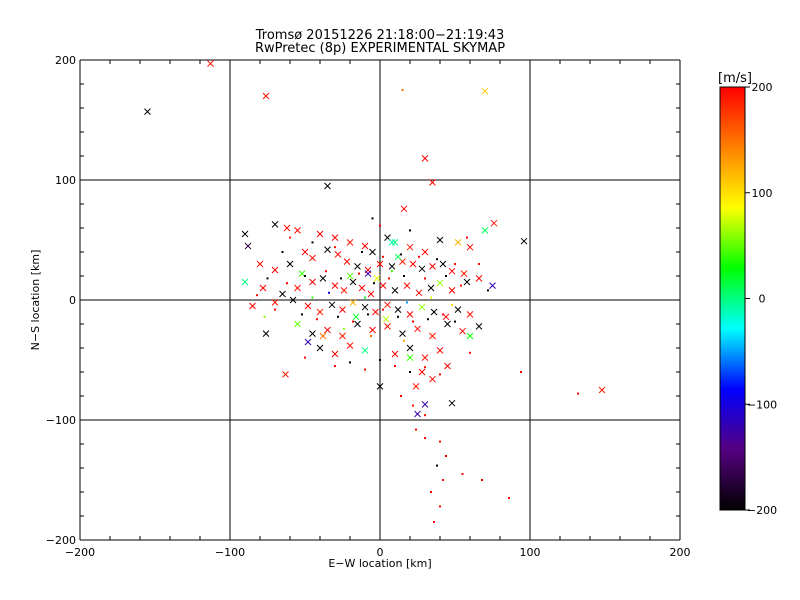 Image resolution: width=800 pixels, height=600 pixels. I want to click on y-tick-label: 100, so click(65, 180).